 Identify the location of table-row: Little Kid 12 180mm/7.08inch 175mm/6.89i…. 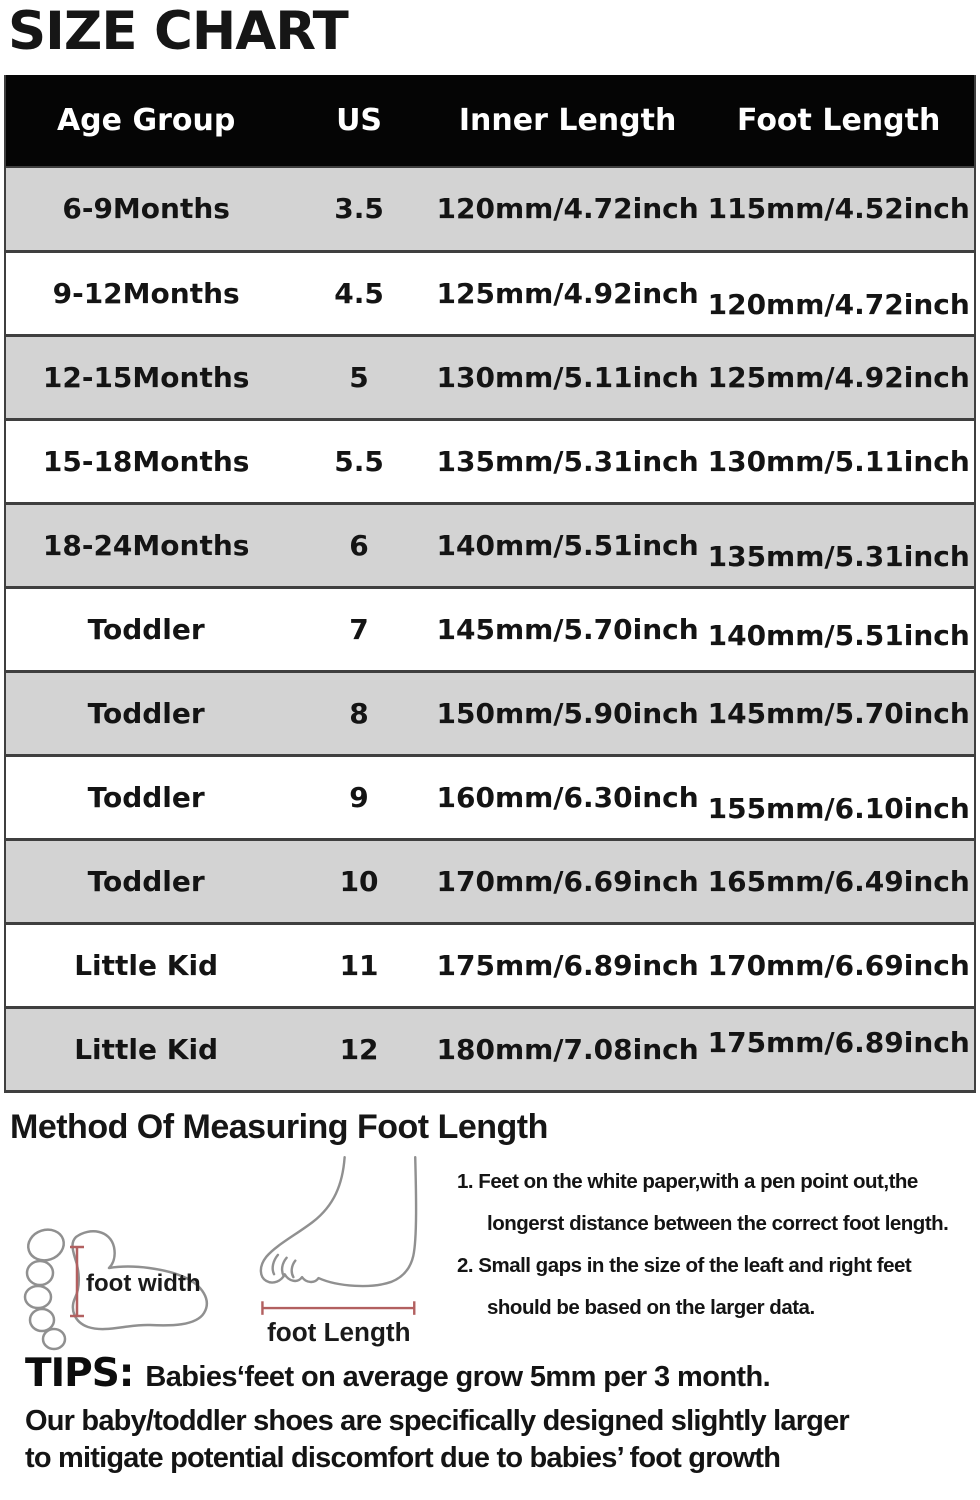
(490, 1049).